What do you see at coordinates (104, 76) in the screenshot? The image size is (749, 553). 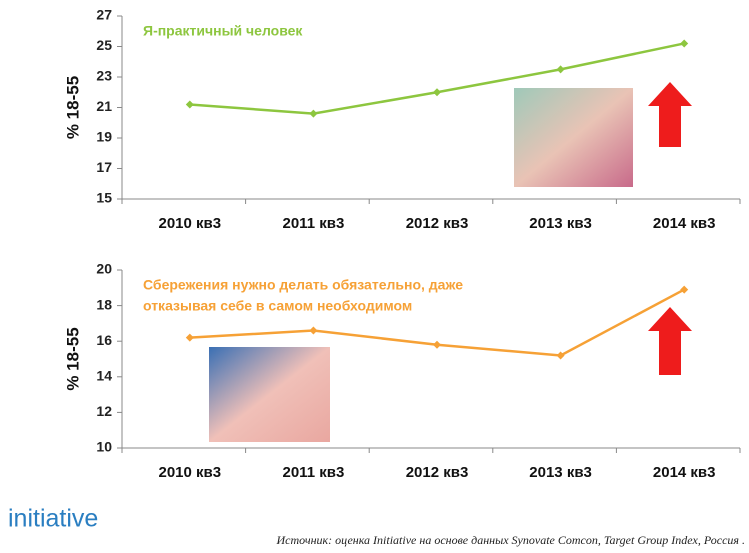 I see `y-tick-label: 23` at bounding box center [104, 76].